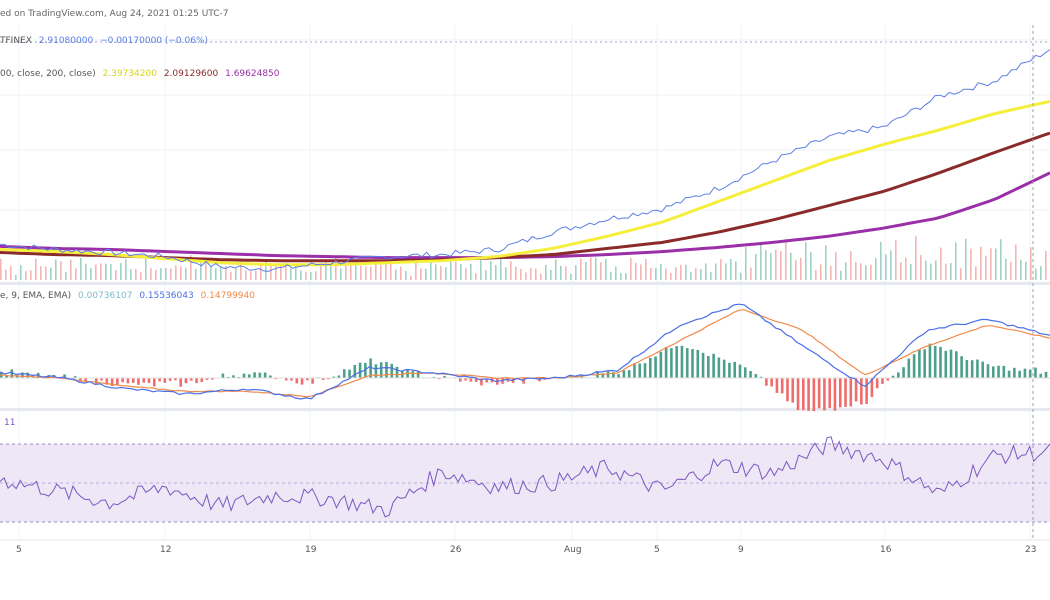 The height and width of the screenshot is (600, 1050). Describe the element at coordinates (48, 74) in the screenshot. I see `ma-legend-label: 00, close, 200, close)` at that location.